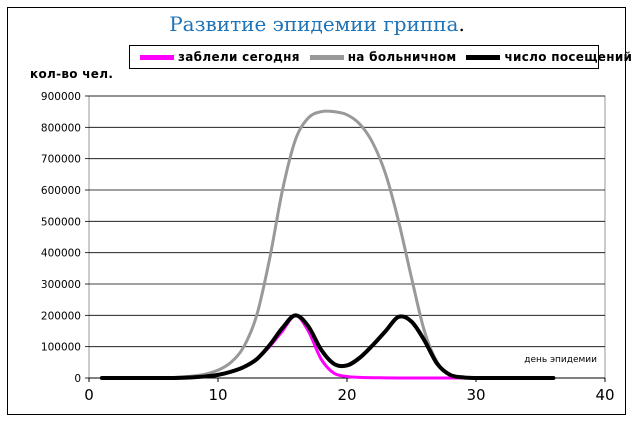  I want to click on x-axis-label: день эпидемии, so click(560, 360).